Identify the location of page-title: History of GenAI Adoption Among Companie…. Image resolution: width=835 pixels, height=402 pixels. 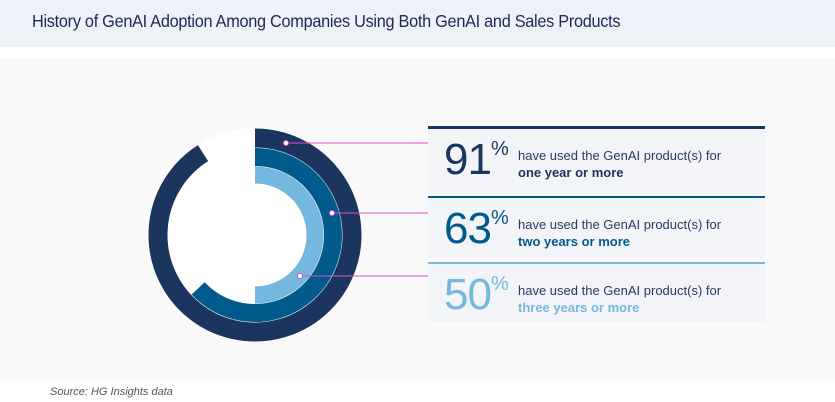
(326, 21).